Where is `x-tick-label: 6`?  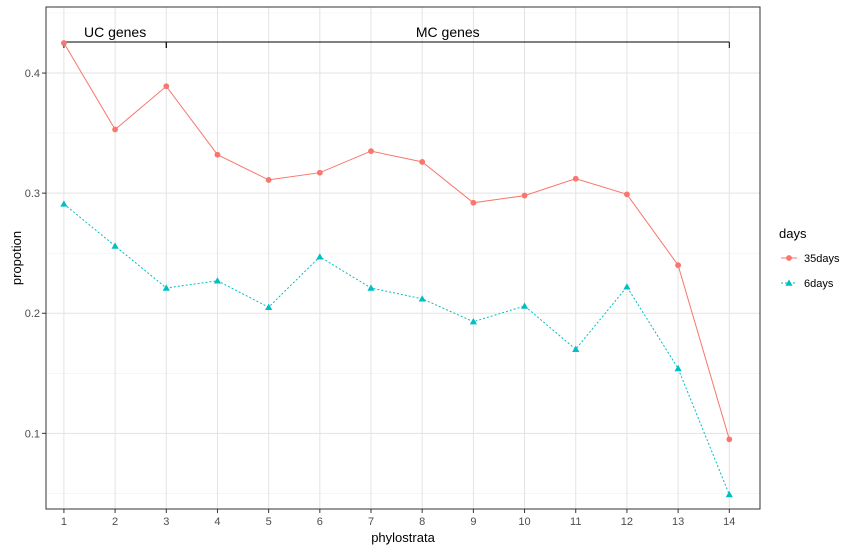
x-tick-label: 6 is located at coordinates (320, 522).